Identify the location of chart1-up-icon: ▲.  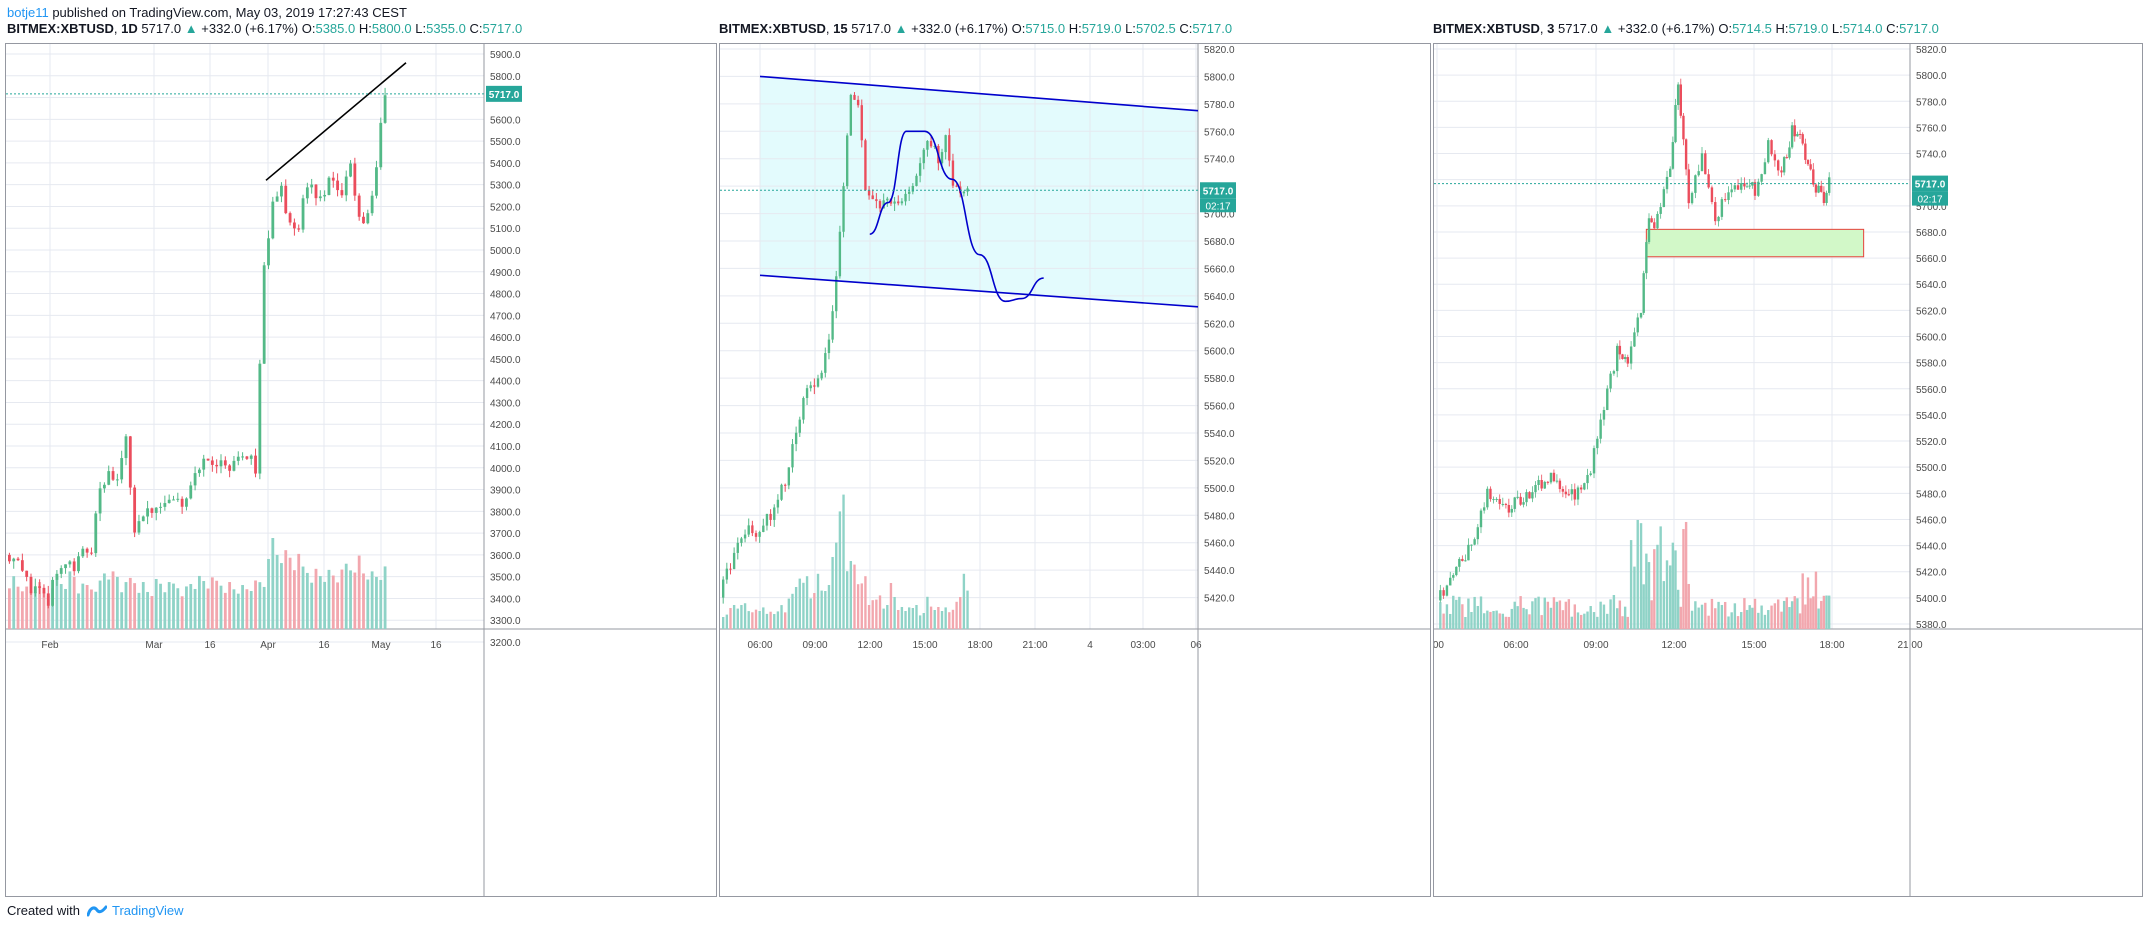
(191, 28).